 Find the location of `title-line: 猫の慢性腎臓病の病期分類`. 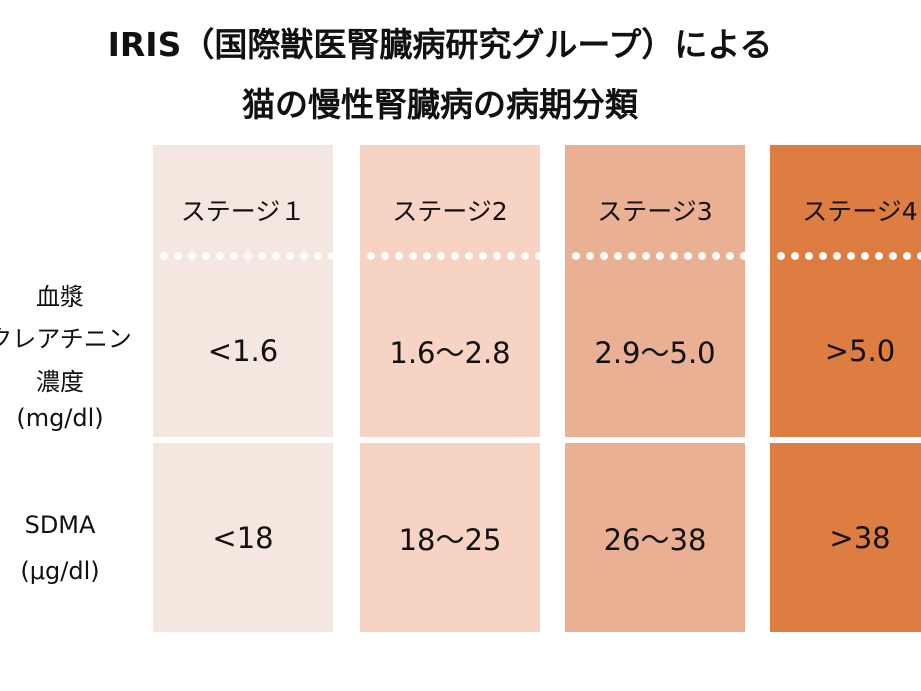

title-line: 猫の慢性腎臓病の病期分類 is located at coordinates (440, 104).